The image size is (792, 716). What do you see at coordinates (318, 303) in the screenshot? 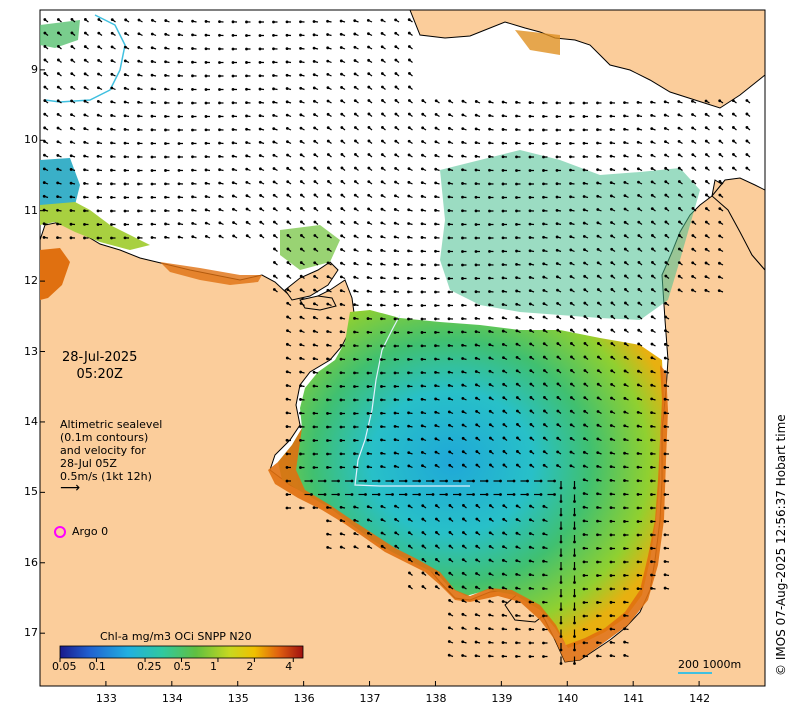
I see `island` at bounding box center [318, 303].